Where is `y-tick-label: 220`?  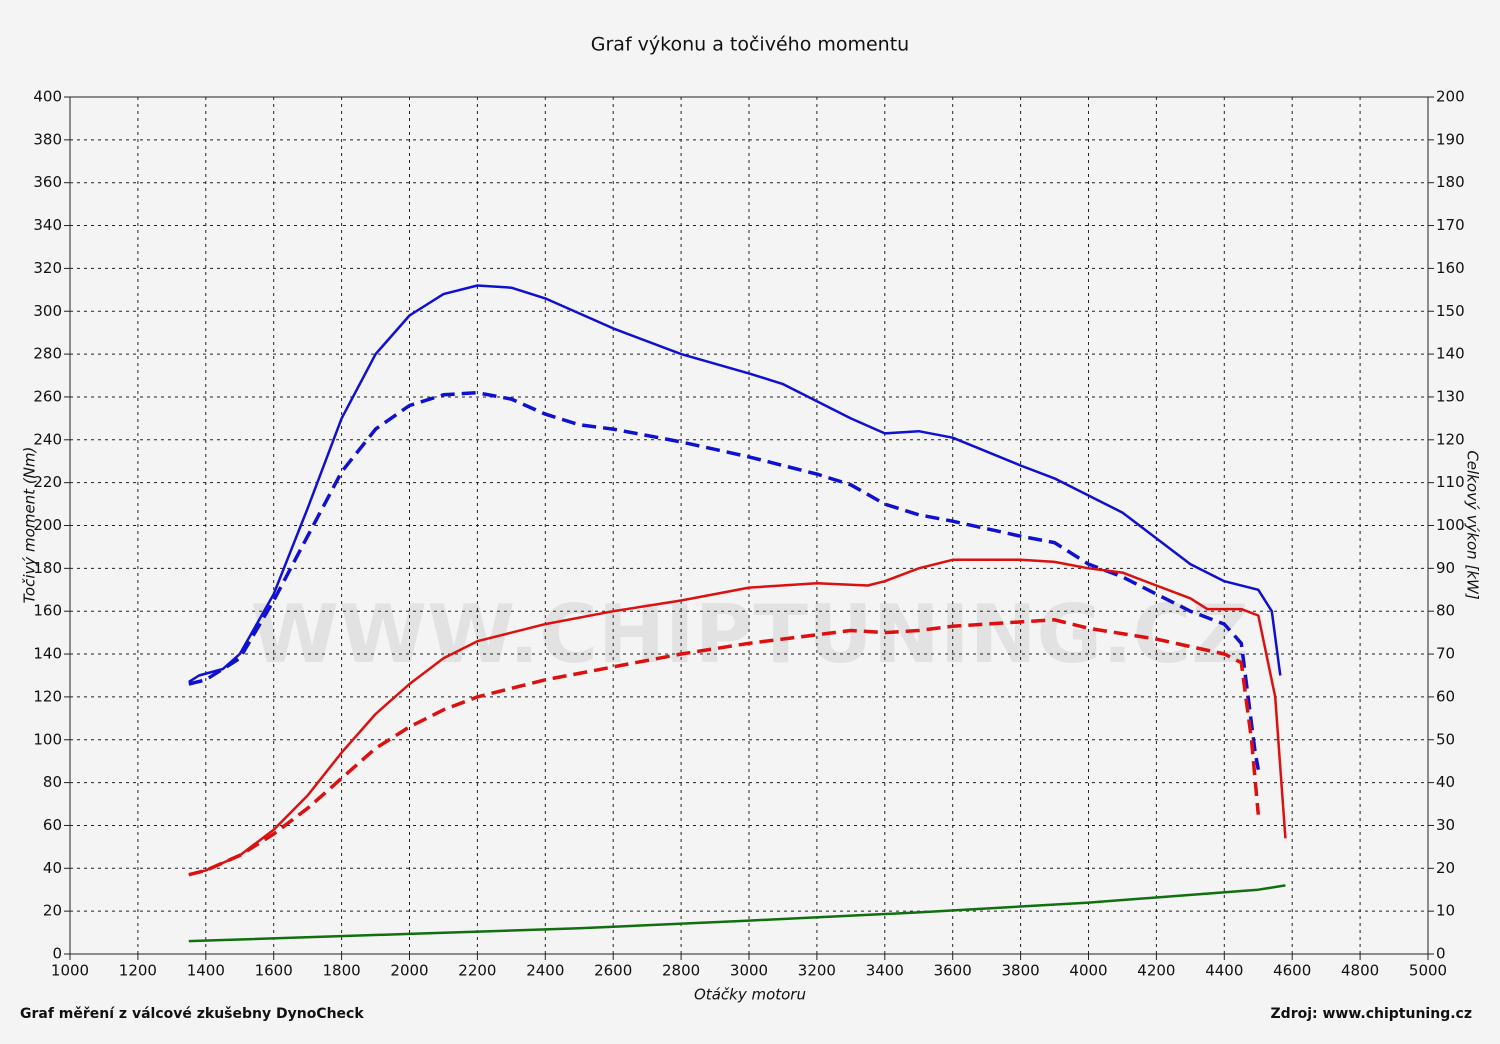 y-tick-label: 220 is located at coordinates (47, 482).